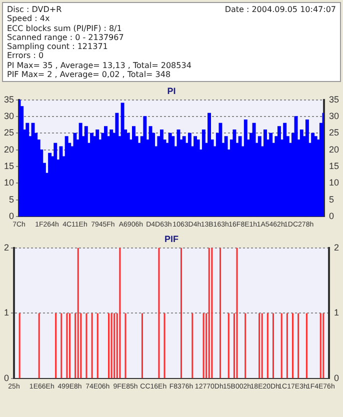 This screenshot has width=343, height=417. I want to click on y-tick-label: 15, so click(9, 166).